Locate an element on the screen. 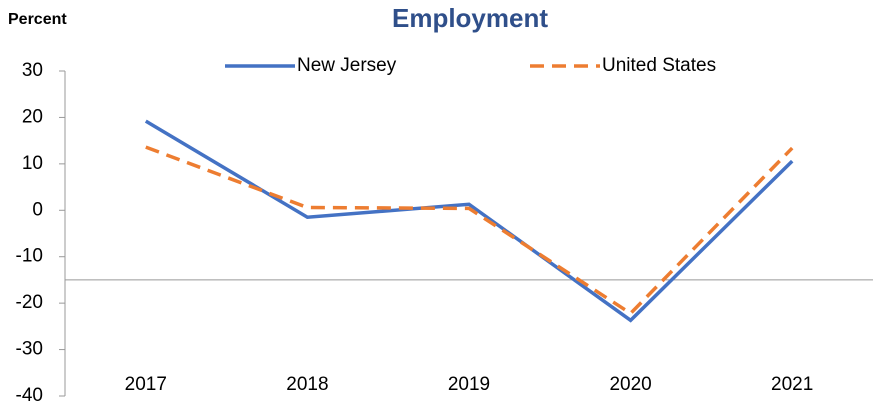 This screenshot has width=877, height=404. y-tick-label: -20 is located at coordinates (29, 302).